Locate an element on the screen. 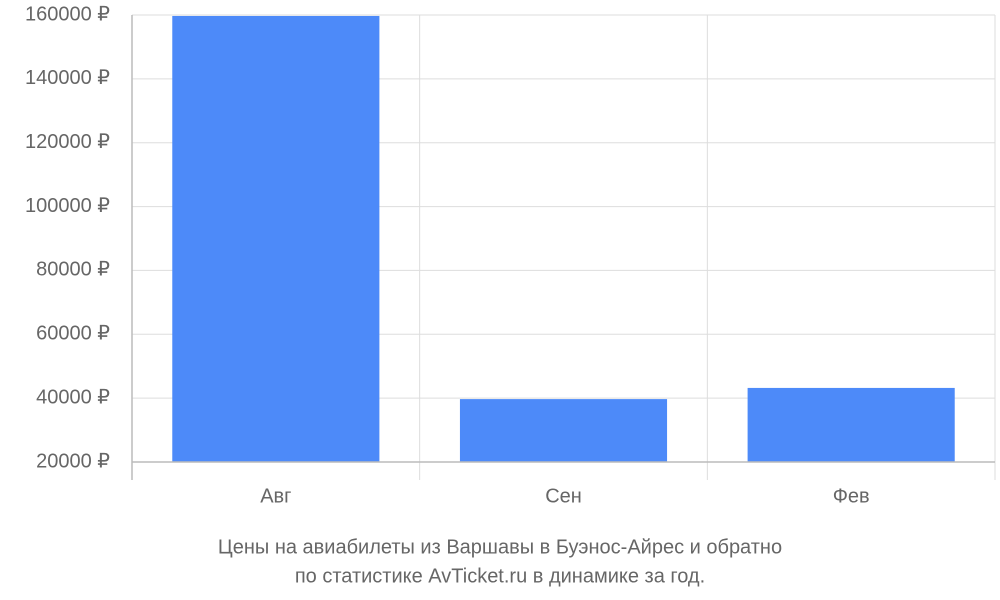  x-tick-label: Фев is located at coordinates (851, 496).